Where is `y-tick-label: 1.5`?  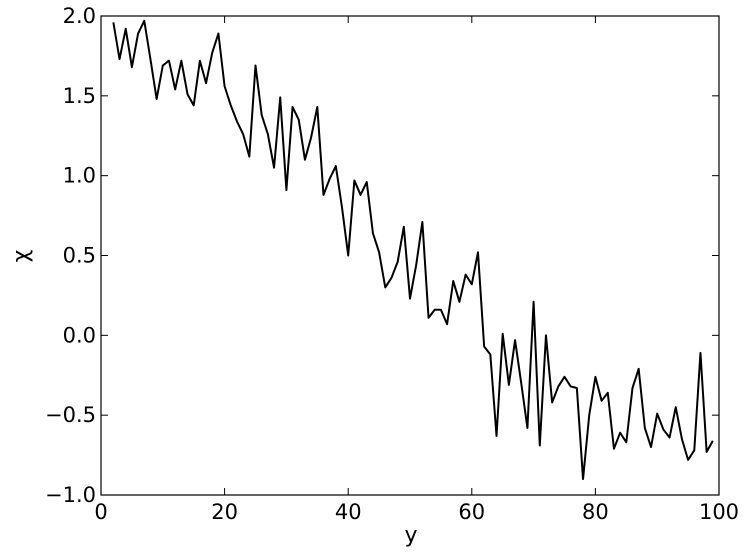 y-tick-label: 1.5 is located at coordinates (79, 96).